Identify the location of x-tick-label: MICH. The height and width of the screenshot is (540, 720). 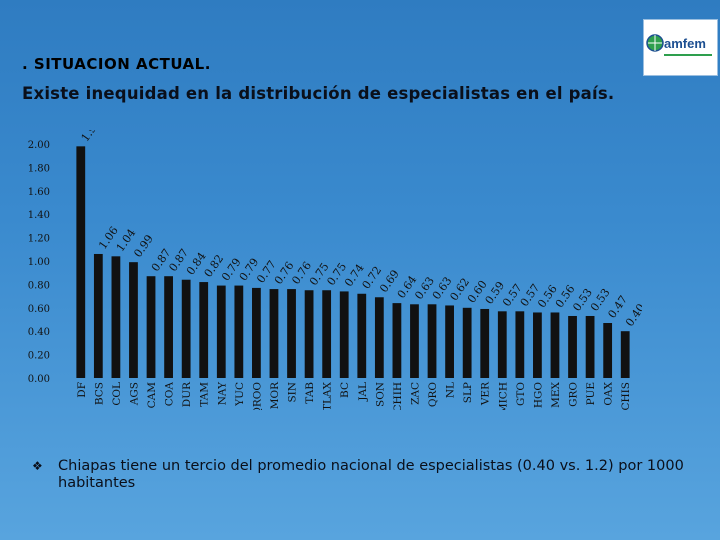
(503, 396).